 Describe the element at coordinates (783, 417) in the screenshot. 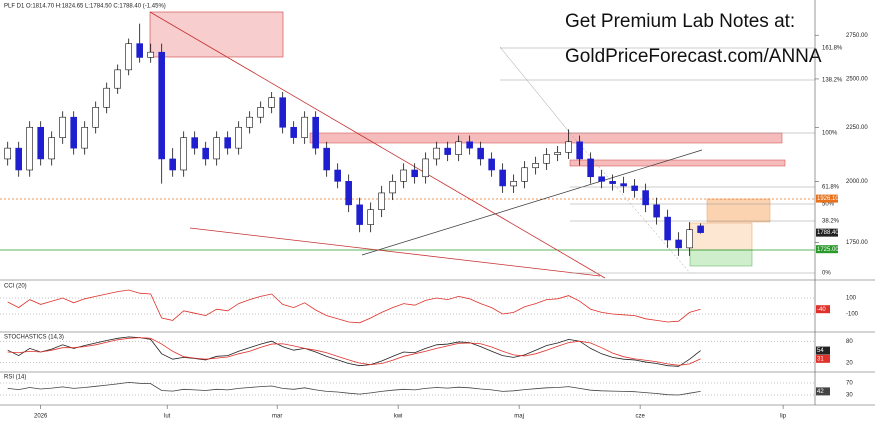

I see `x-tick-label: lip` at that location.